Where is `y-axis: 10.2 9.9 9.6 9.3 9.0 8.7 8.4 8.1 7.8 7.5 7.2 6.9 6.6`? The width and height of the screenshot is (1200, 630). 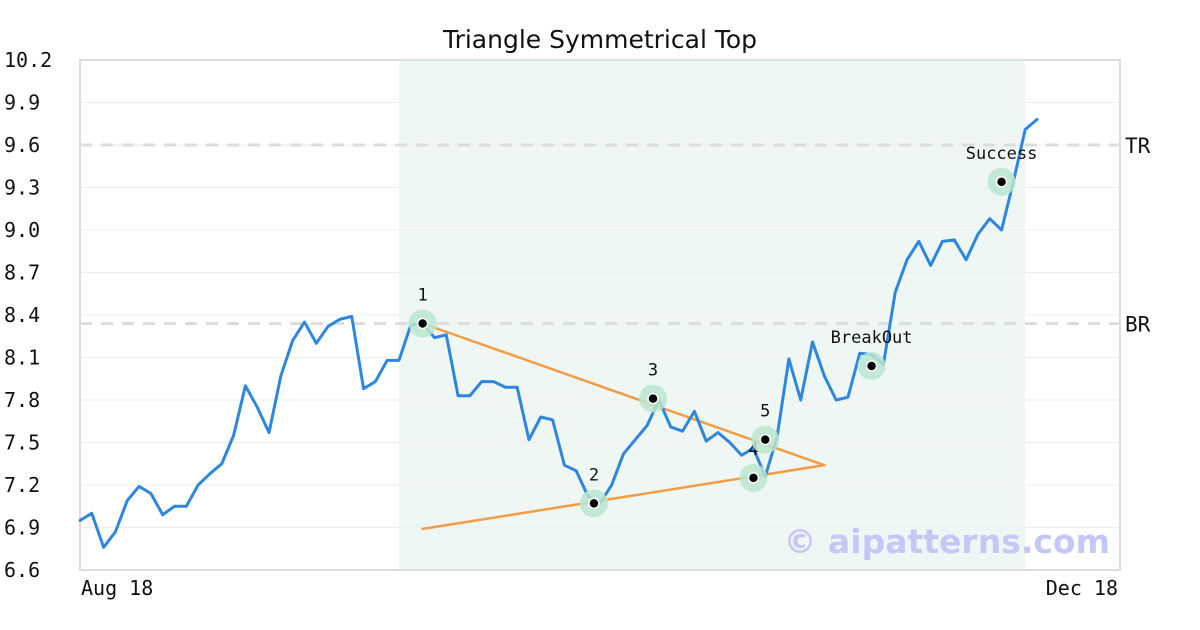
y-axis: 10.2 9.9 9.6 9.3 9.0 8.7 8.4 8.1 7.8 7.5 7.2 6.9 6.6 is located at coordinates (28, 315).